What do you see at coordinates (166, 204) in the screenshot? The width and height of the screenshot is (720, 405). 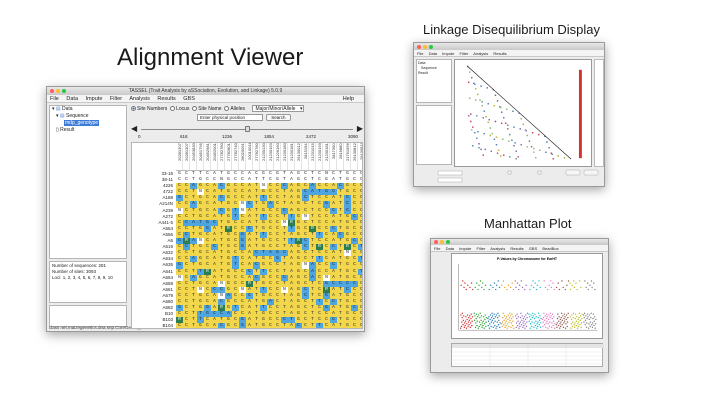 I see `taxon-label: A214N` at bounding box center [166, 204].